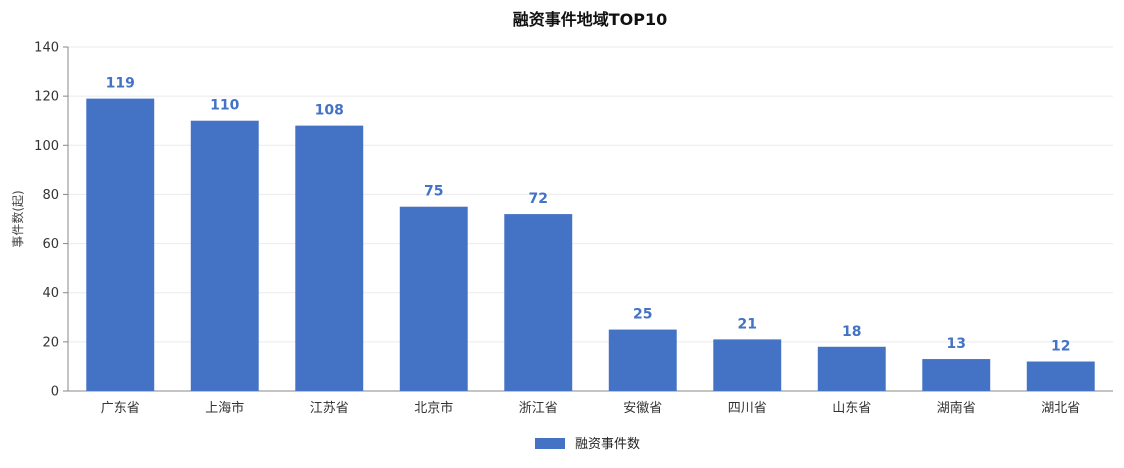  What do you see at coordinates (538, 199) in the screenshot?
I see `data-label: 72` at bounding box center [538, 199].